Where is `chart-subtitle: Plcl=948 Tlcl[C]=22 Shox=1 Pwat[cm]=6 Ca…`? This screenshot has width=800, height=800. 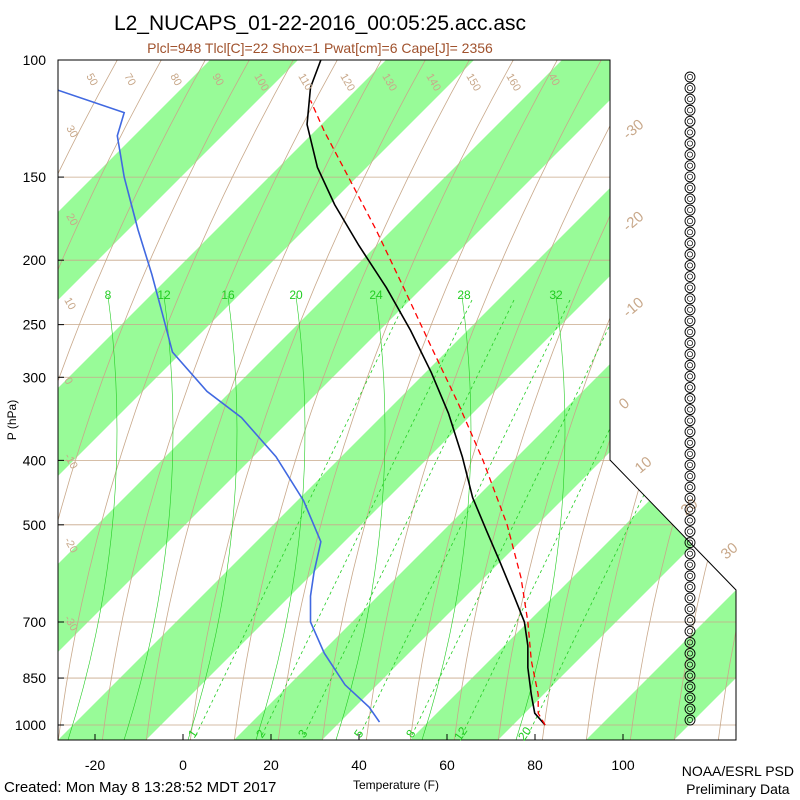
chart-subtitle: Plcl=948 Tlcl[C]=22 Shox=1 Pwat[cm]=6 Ca… is located at coordinates (320, 48).